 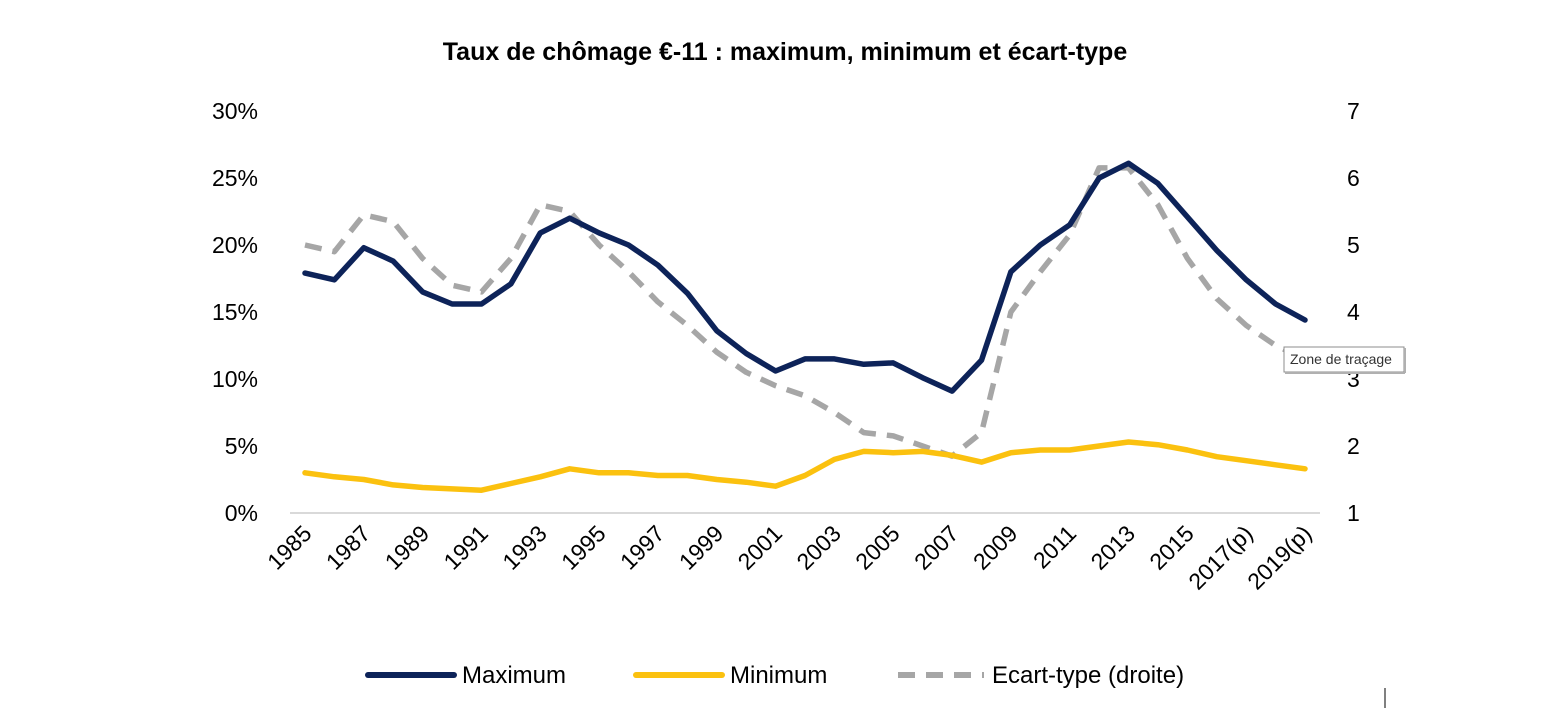 I want to click on y-left-tick-label: 10%, so click(x=235, y=379).